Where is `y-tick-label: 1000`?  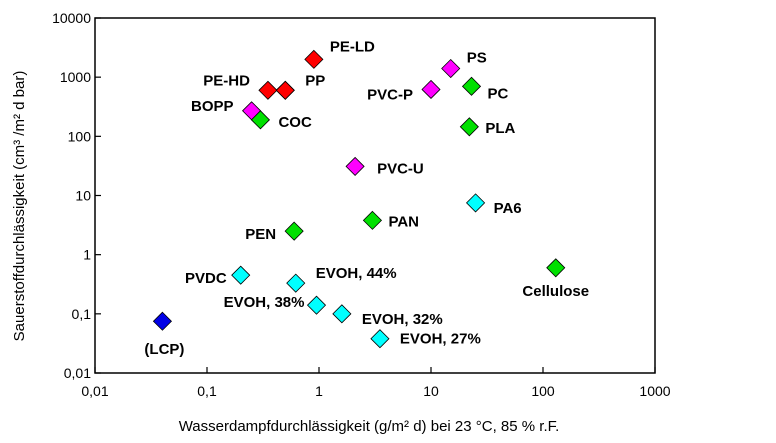 y-tick-label: 1000 is located at coordinates (75, 77).